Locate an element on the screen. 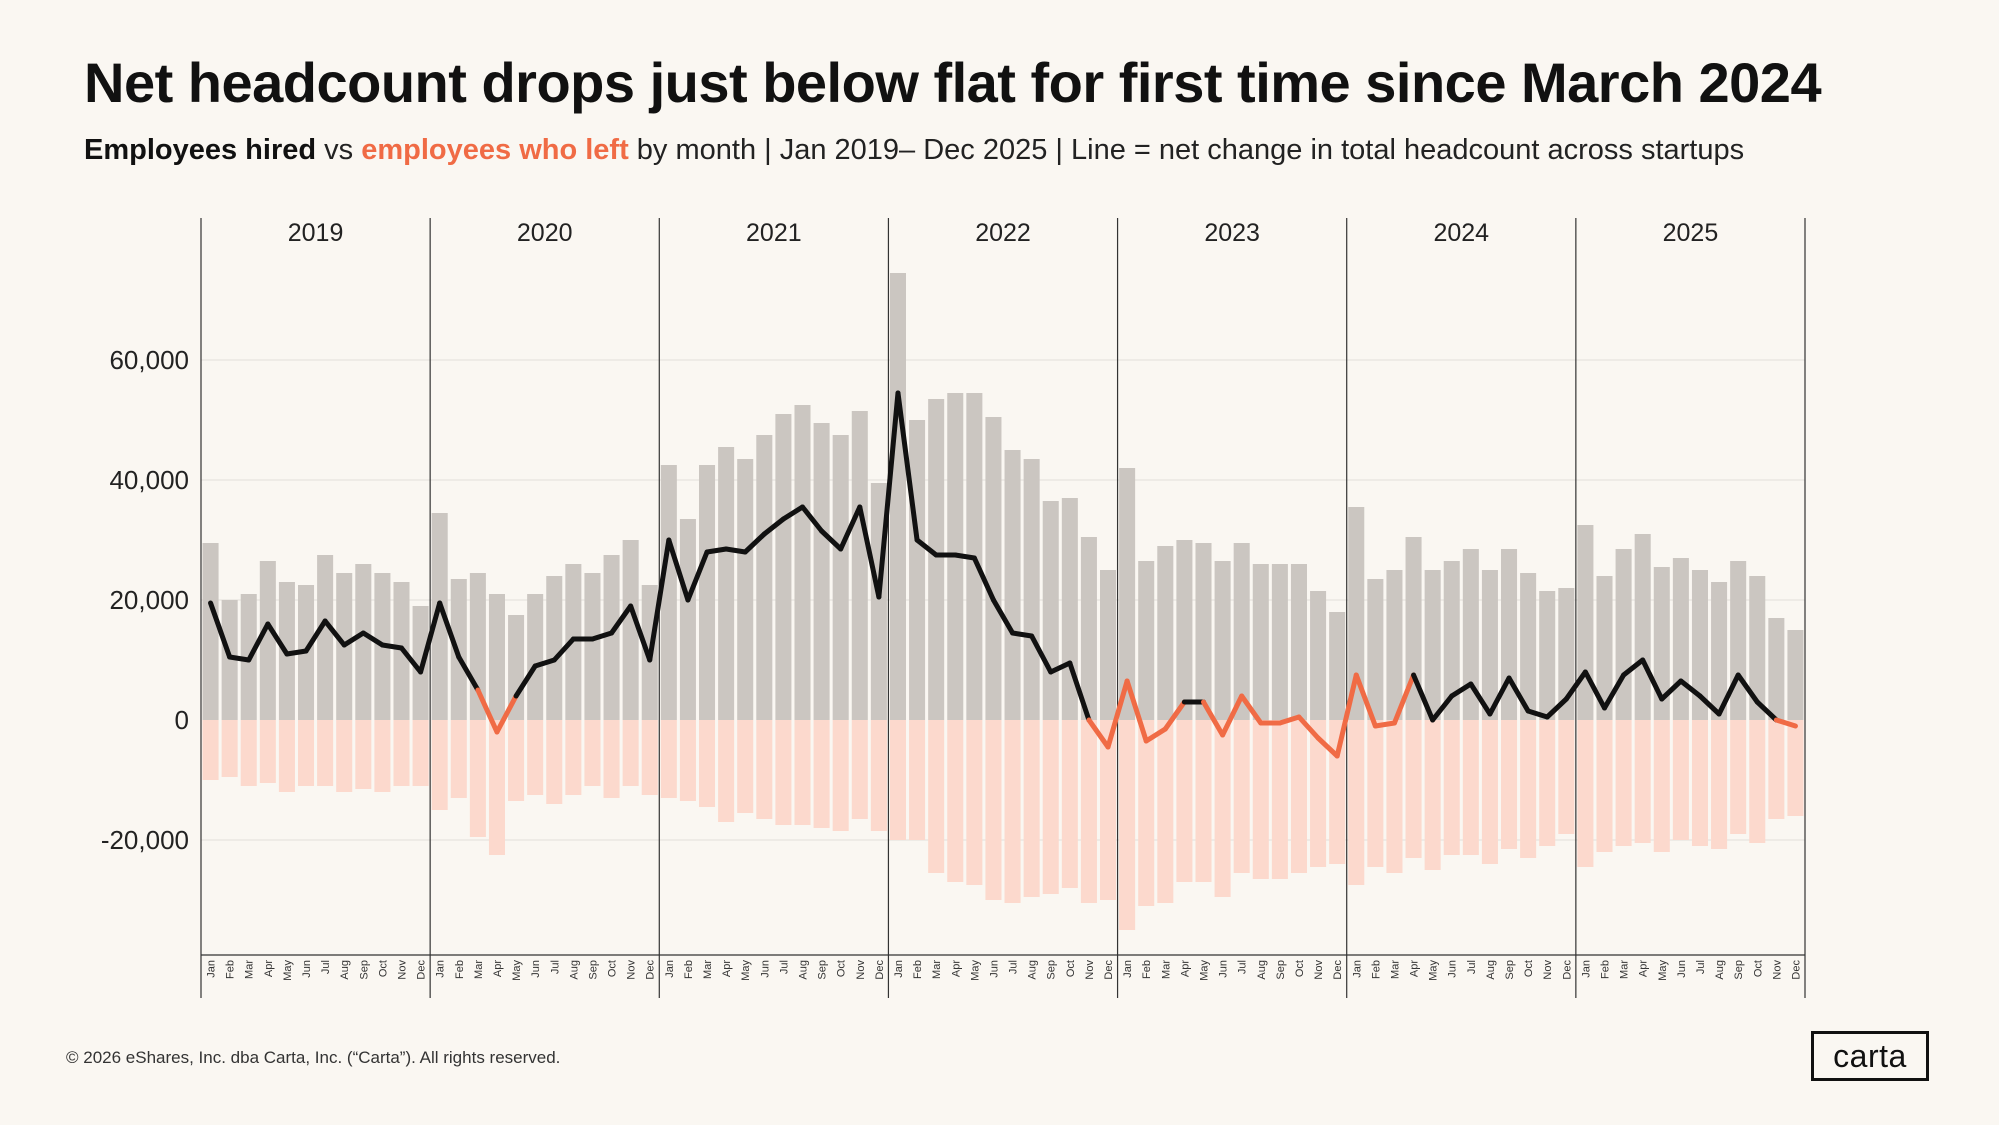 The image size is (1999, 1125). legend-hired-label: Employees hired is located at coordinates (200, 150).